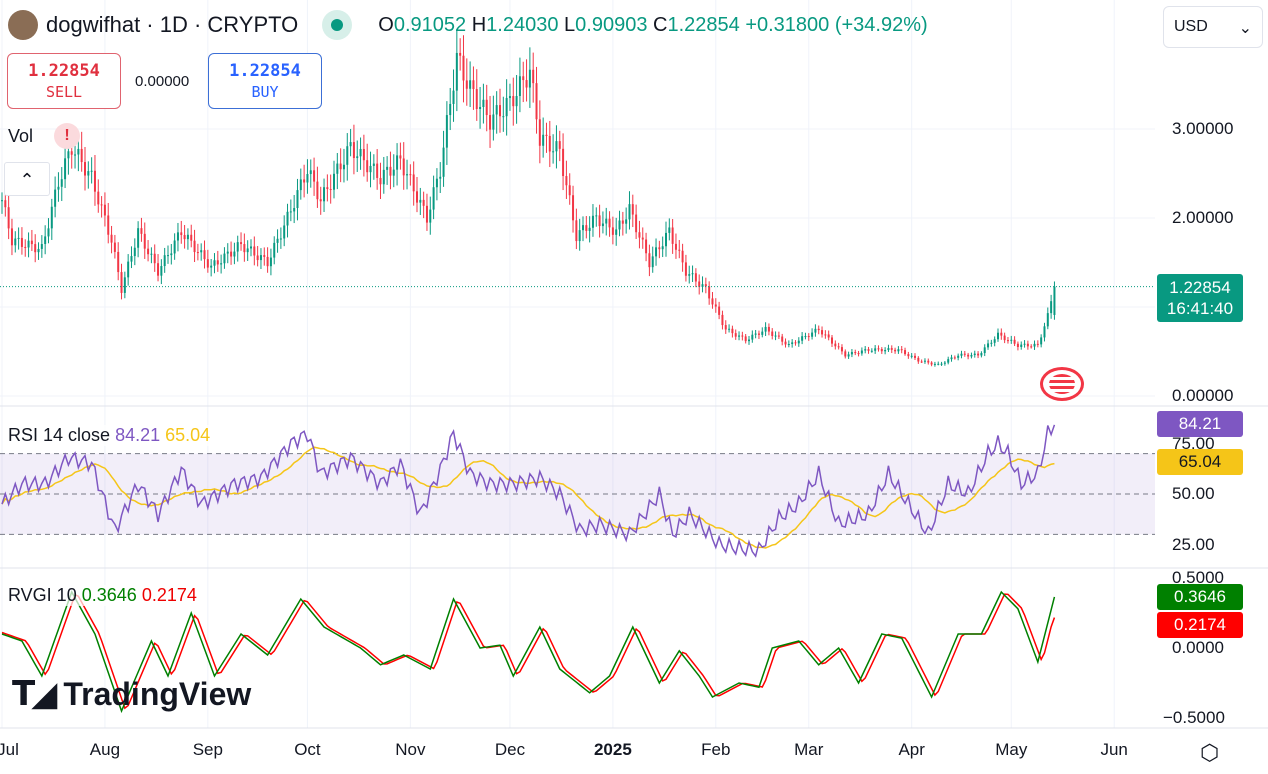 The image size is (1268, 774). What do you see at coordinates (21, 136) in the screenshot?
I see `volume-label: Vol` at bounding box center [21, 136].